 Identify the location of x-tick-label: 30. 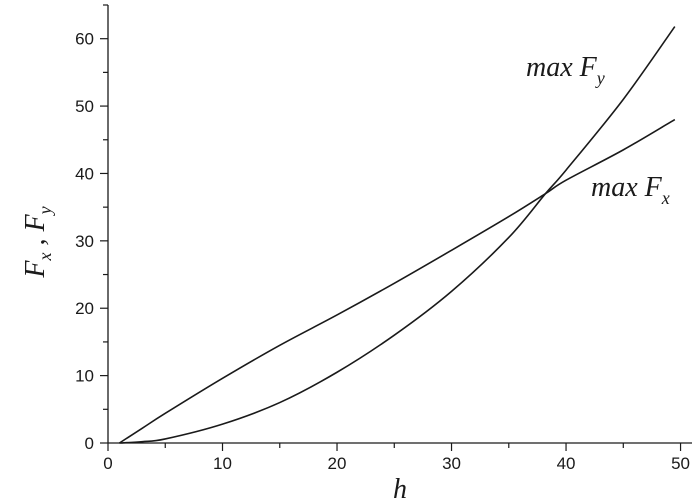
(451, 463).